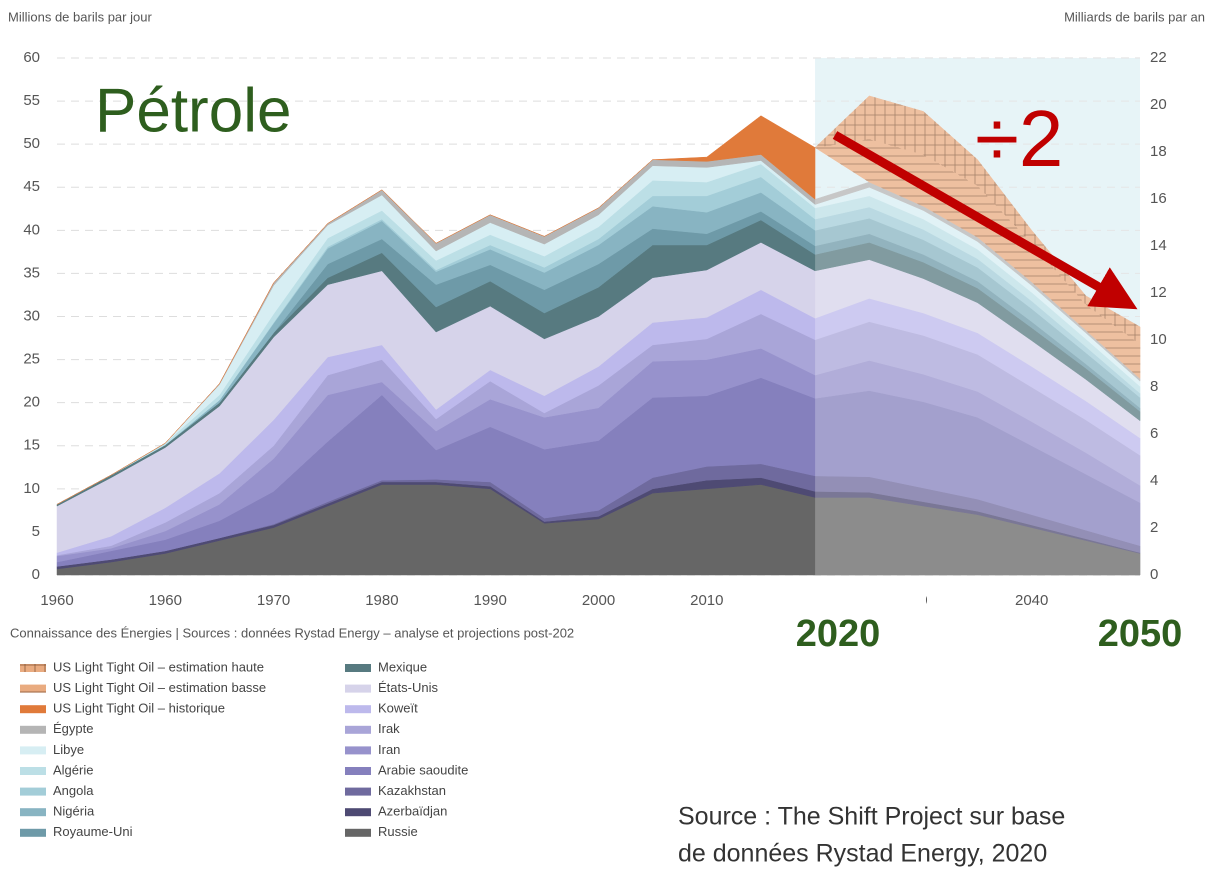 Image resolution: width=1215 pixels, height=875 pixels. I want to click on source-line: de données Rystad Energy, 2020, so click(862, 854).